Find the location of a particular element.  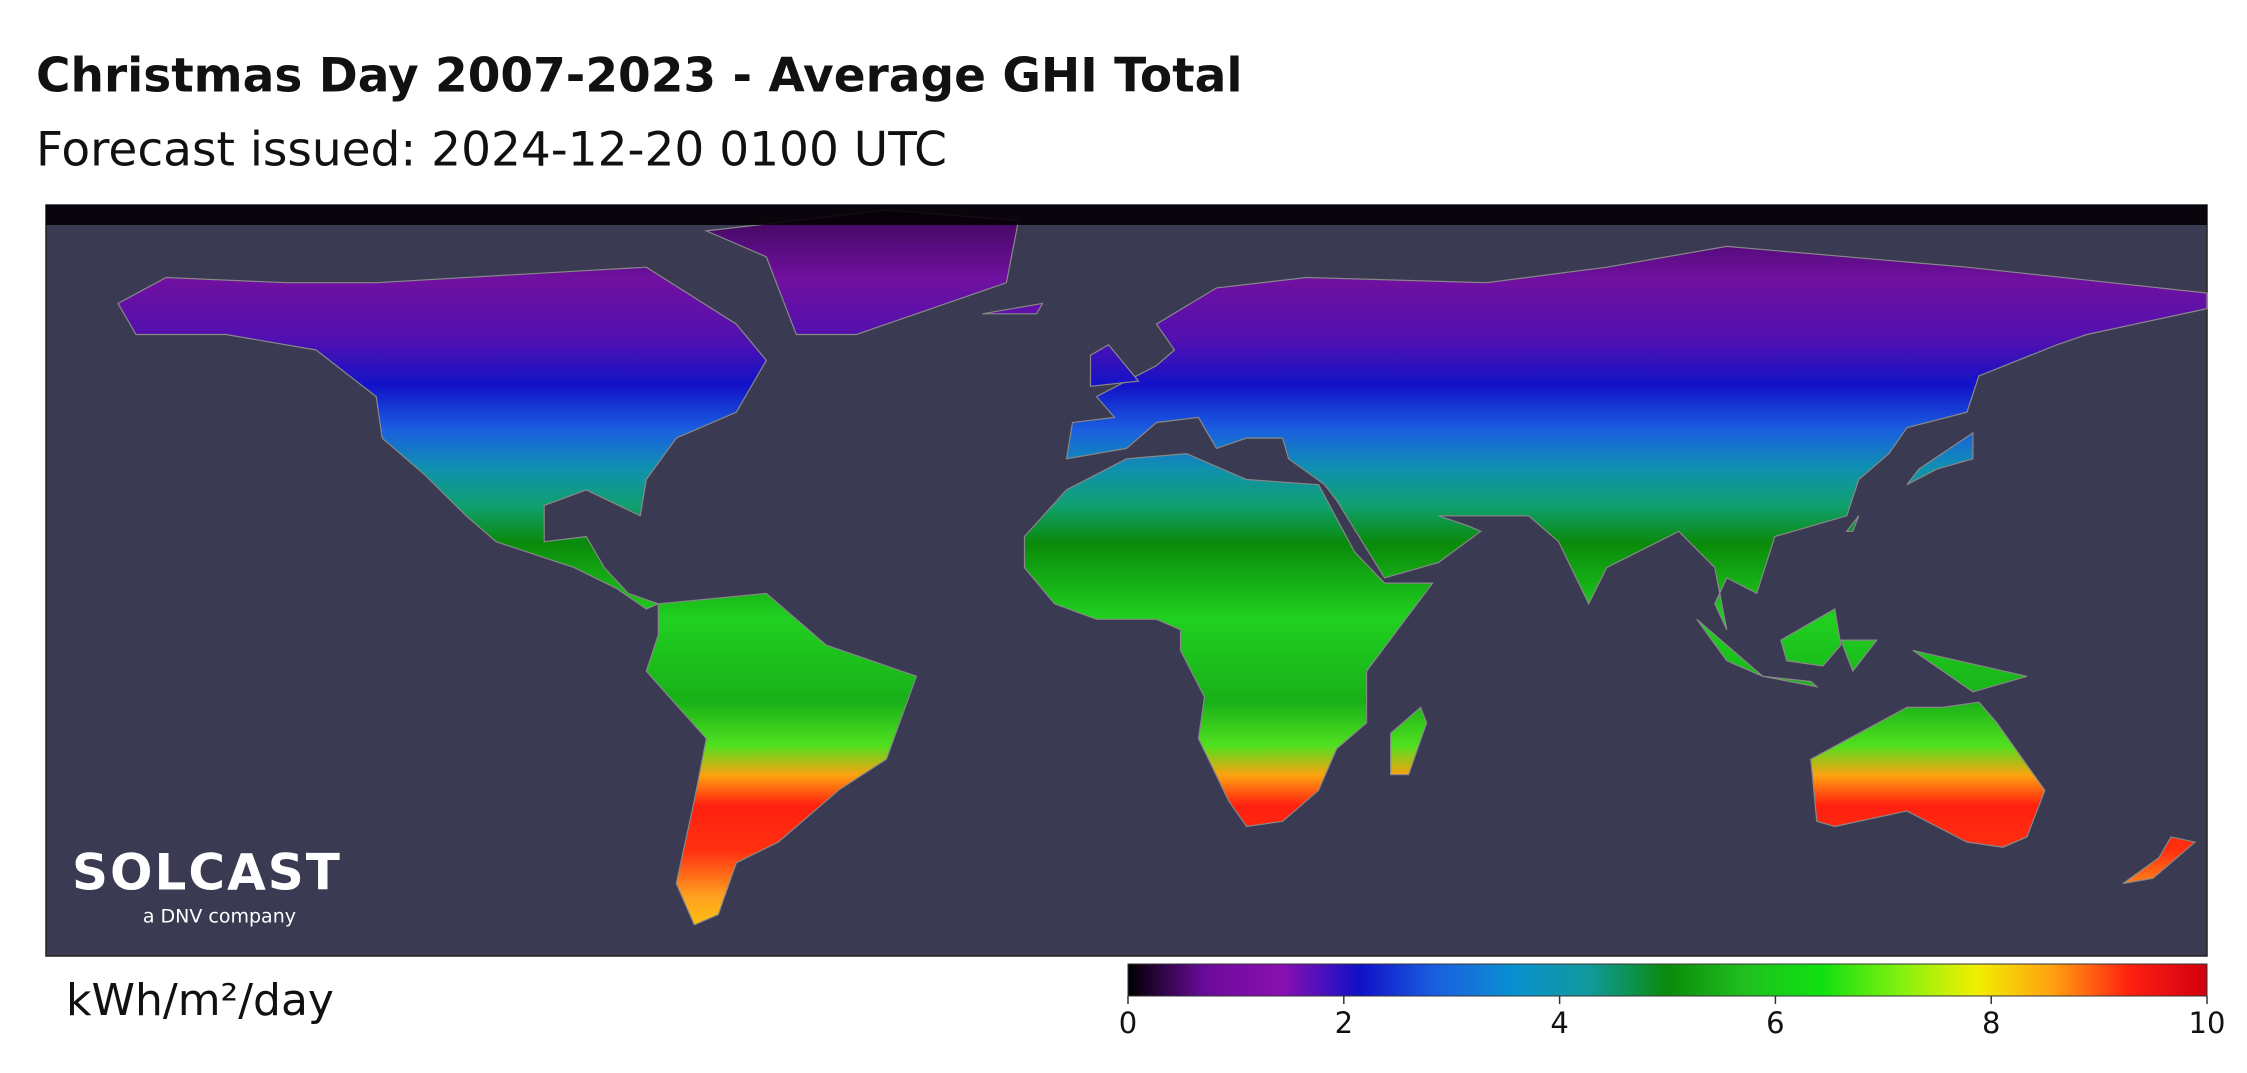

logo: SOLCAST a DNV company is located at coordinates (207, 886).